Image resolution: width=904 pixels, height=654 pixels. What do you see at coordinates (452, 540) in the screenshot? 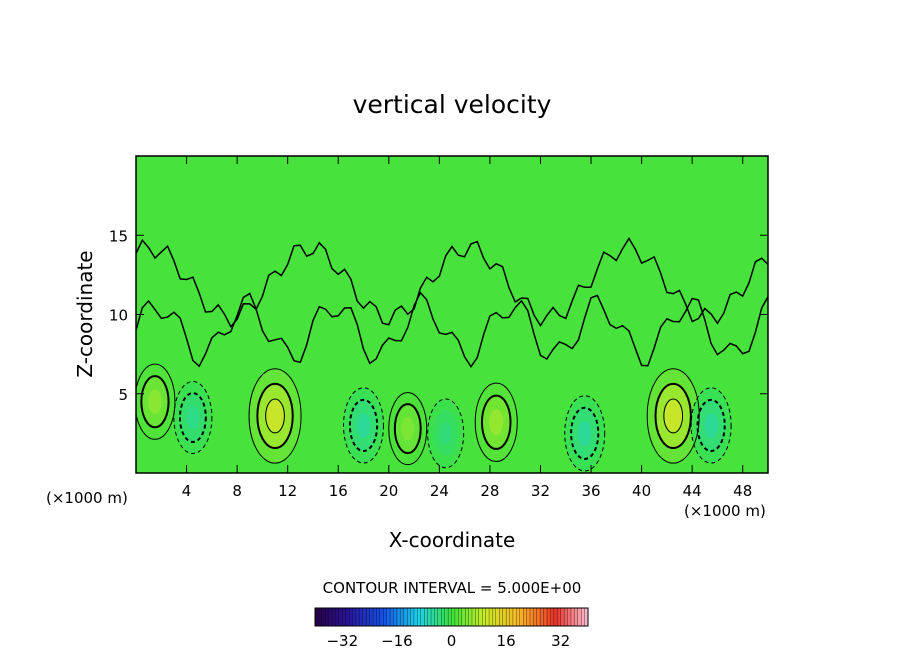
I see `x-axis-label: X-coordinate` at bounding box center [452, 540].